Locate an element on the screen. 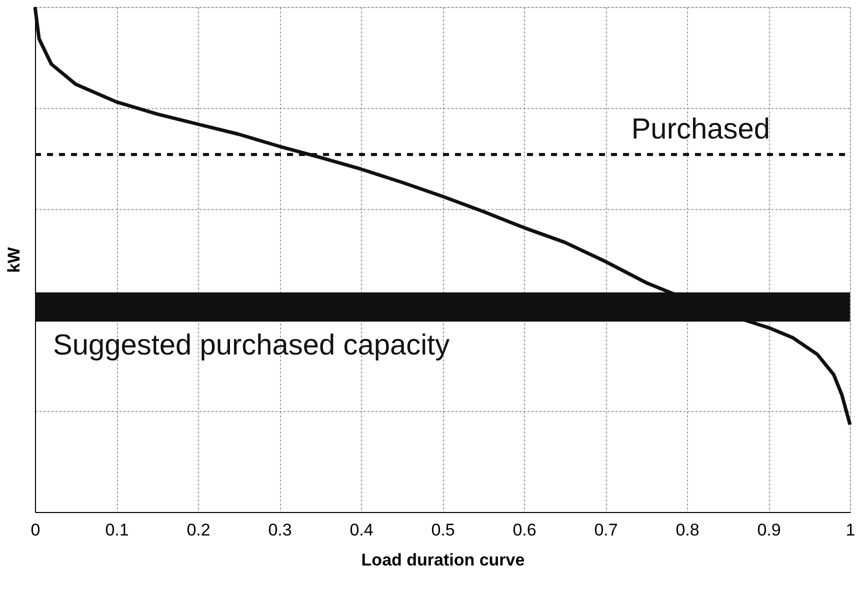  ref-line-label: Purchased is located at coordinates (700, 129).